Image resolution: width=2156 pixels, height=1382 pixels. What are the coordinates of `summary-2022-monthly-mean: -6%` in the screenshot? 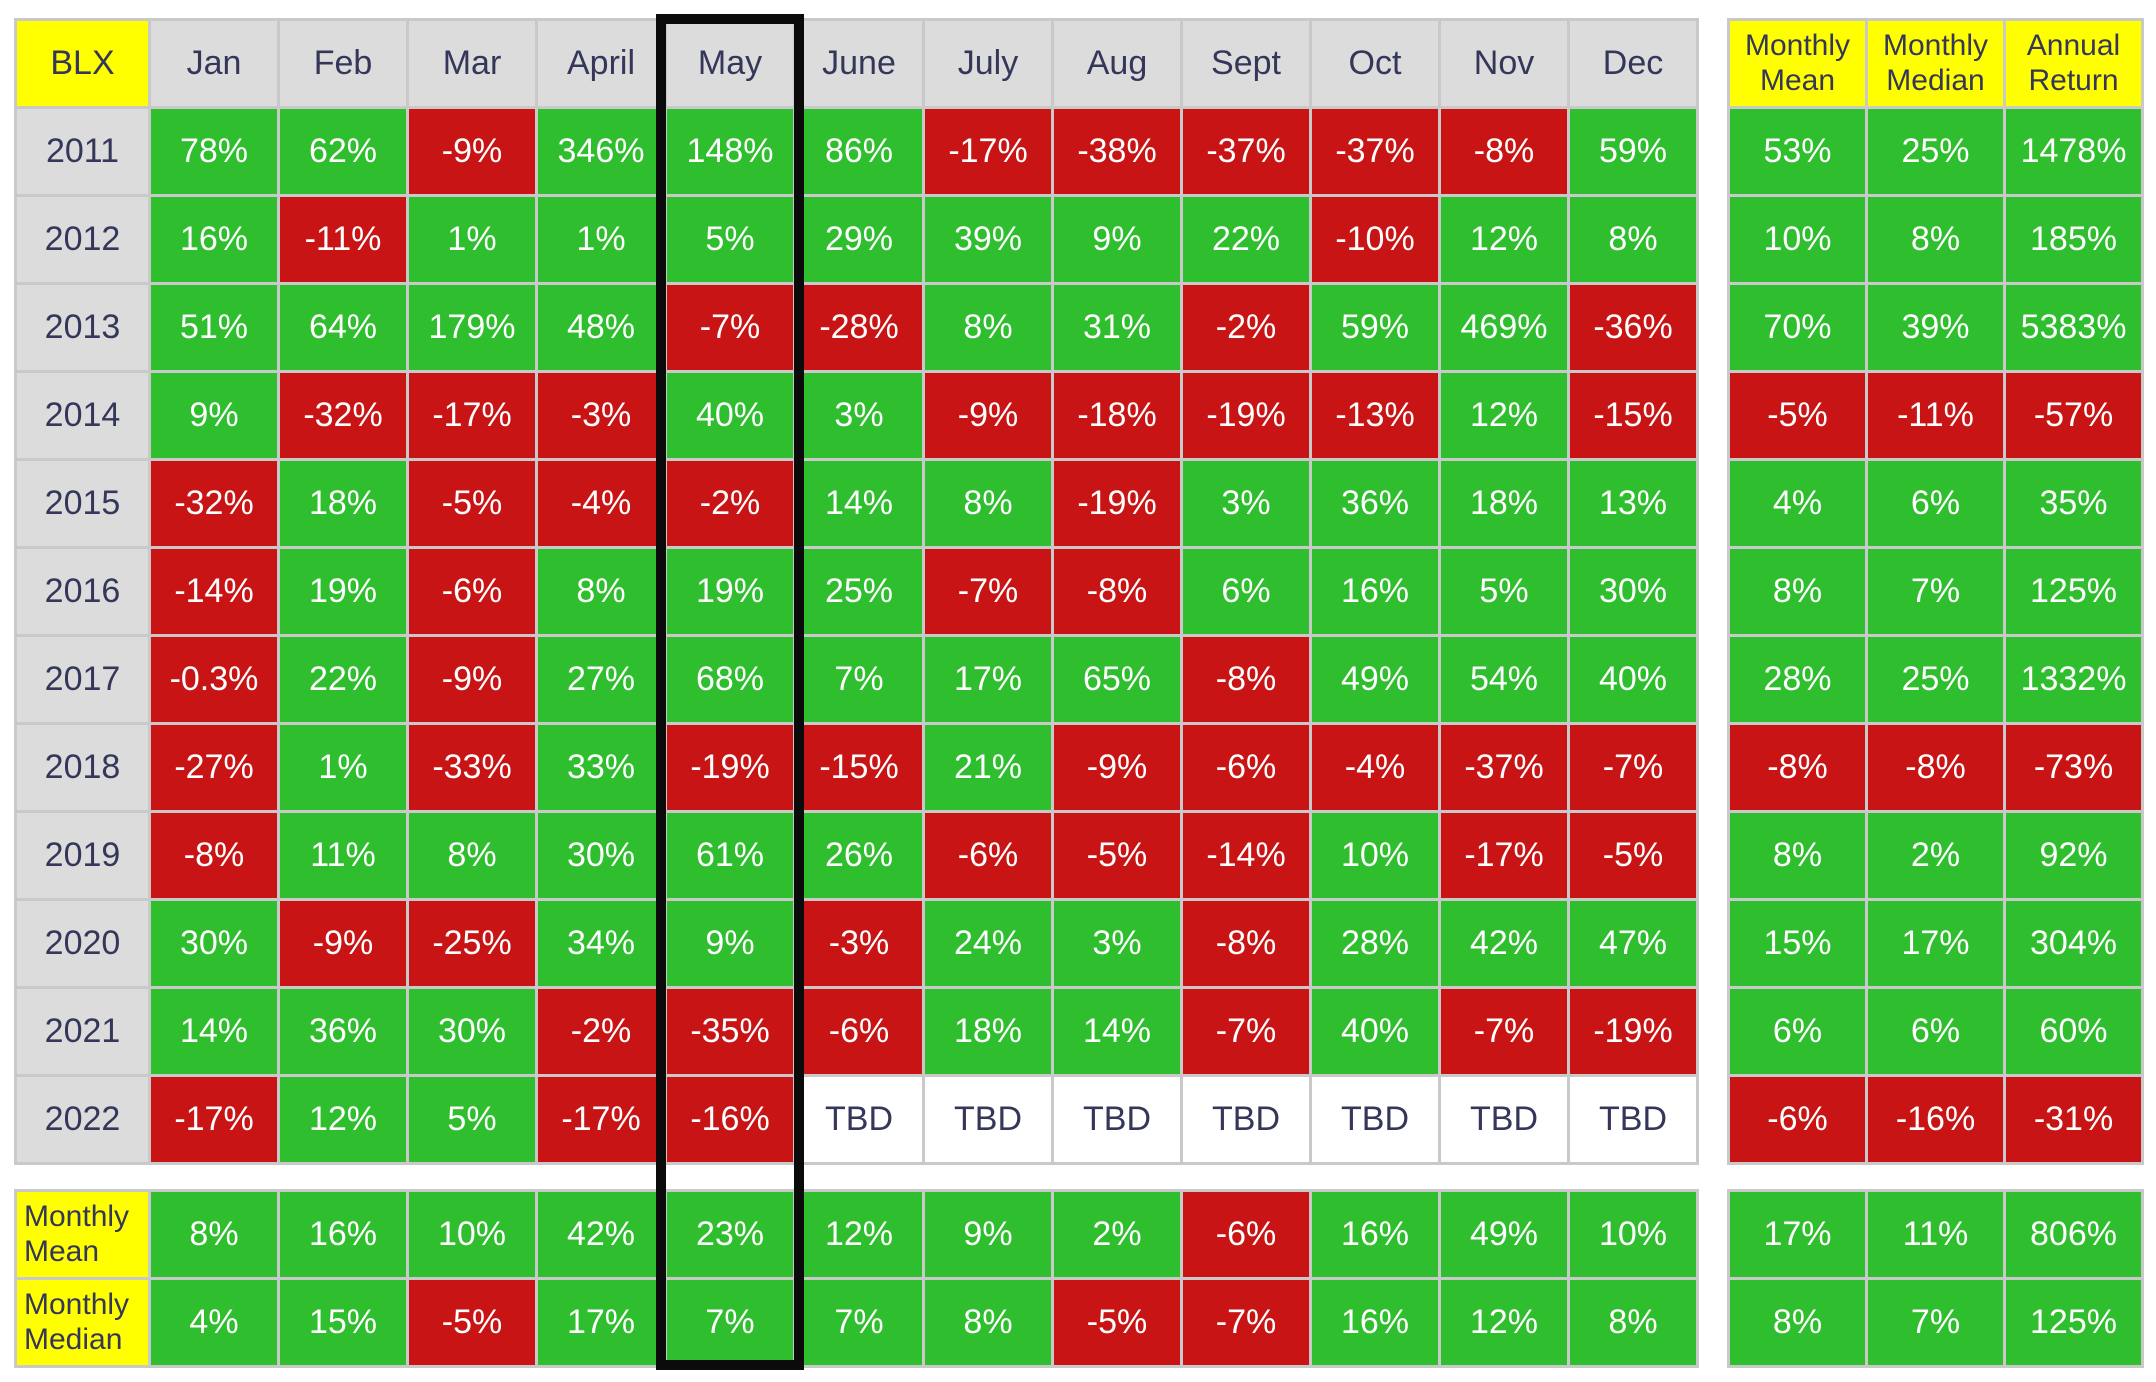 It's located at (1797, 1119).